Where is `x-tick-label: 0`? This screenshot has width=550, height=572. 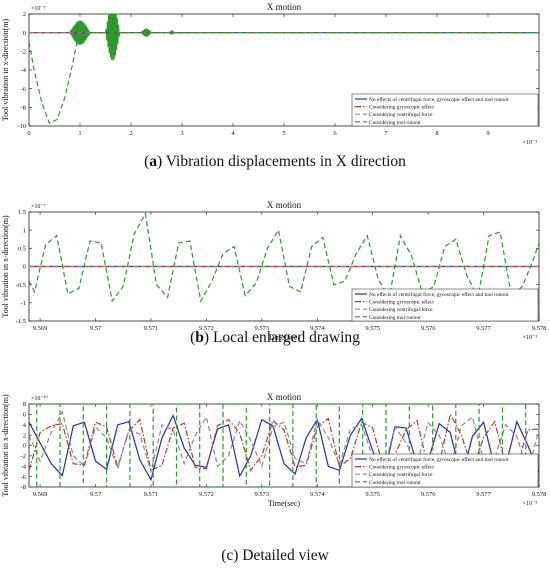 x-tick-label: 0 is located at coordinates (28, 133).